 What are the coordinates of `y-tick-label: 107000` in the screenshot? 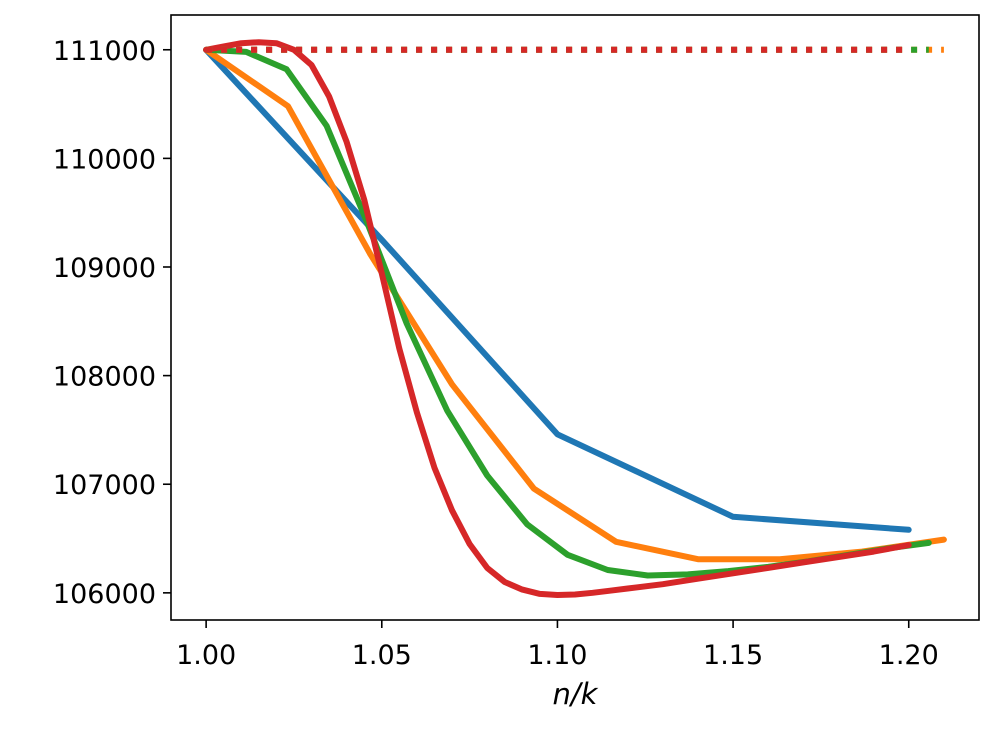 It's located at (104, 485).